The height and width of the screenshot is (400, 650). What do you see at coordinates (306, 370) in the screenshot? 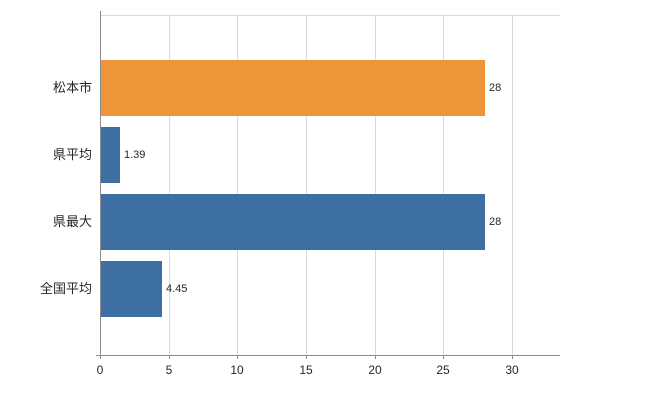
I see `x-tick-label: 15` at bounding box center [306, 370].